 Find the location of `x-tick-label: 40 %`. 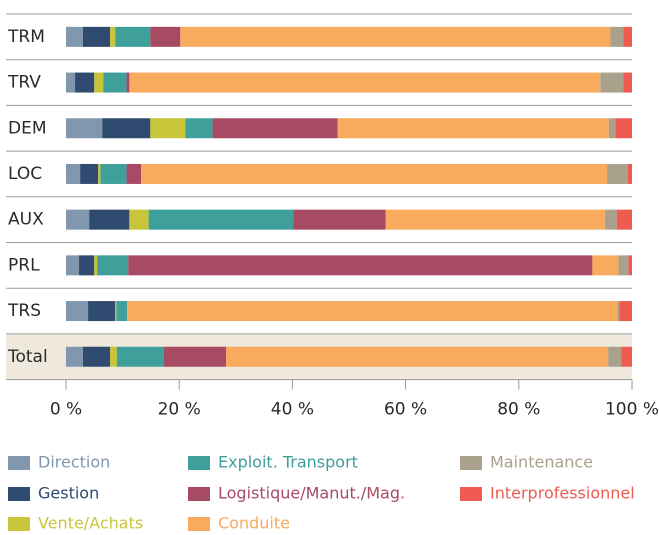

x-tick-label: 40 % is located at coordinates (292, 410).